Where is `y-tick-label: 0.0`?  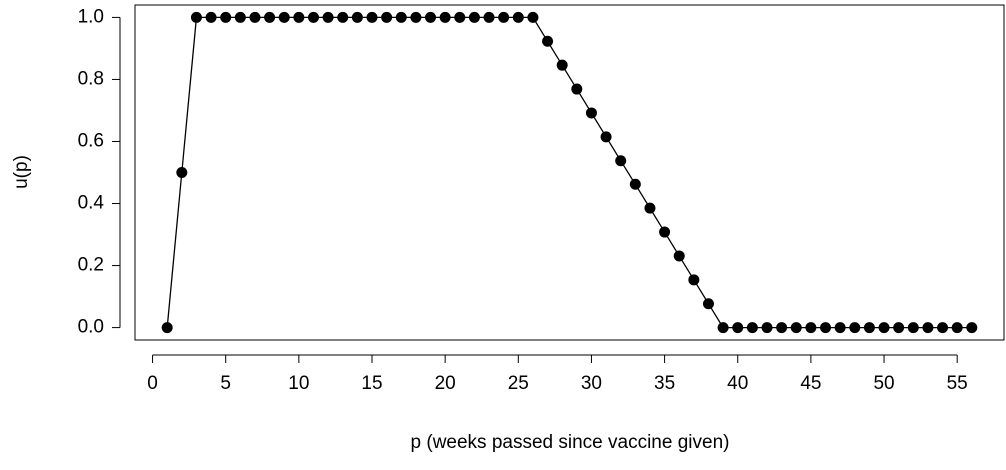 y-tick-label: 0.0 is located at coordinates (91, 327).